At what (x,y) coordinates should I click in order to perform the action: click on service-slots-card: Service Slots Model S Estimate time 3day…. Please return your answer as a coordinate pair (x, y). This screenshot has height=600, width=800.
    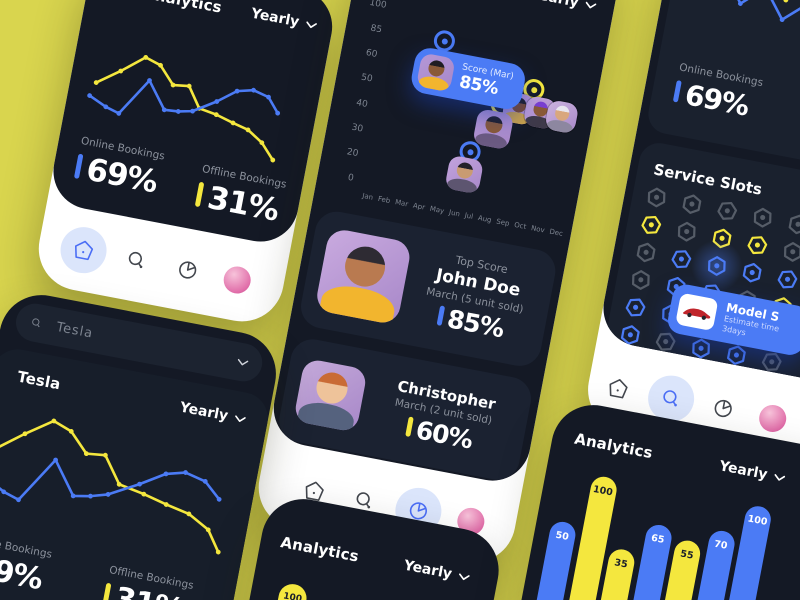
    Looking at the image, I should click on (699, 265).